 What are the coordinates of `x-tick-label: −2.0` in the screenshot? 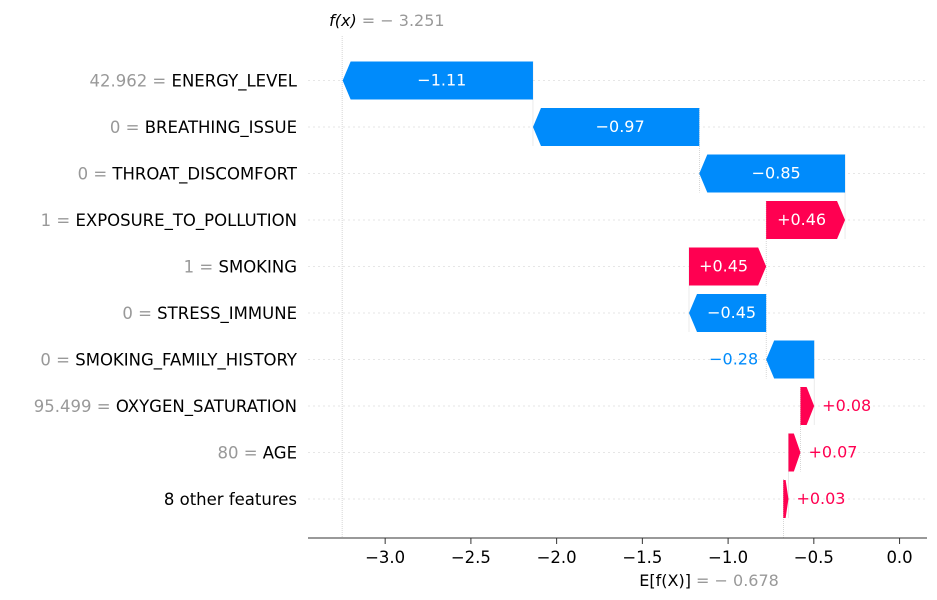 It's located at (557, 557).